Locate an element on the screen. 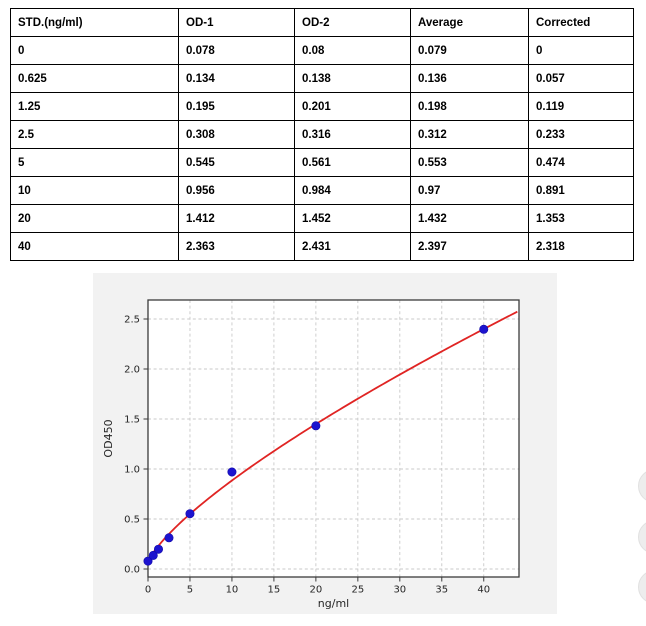 This screenshot has height=626, width=646. table-cell: 0.198 is located at coordinates (469, 106).